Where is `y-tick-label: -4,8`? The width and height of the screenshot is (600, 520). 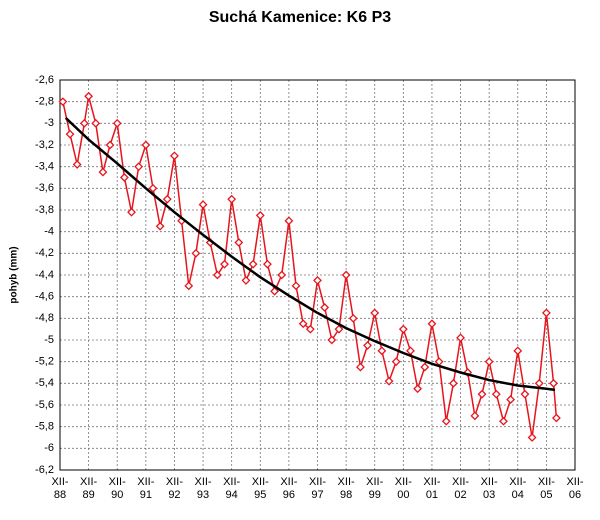 y-tick-label: -4,8 is located at coordinates (44, 318).